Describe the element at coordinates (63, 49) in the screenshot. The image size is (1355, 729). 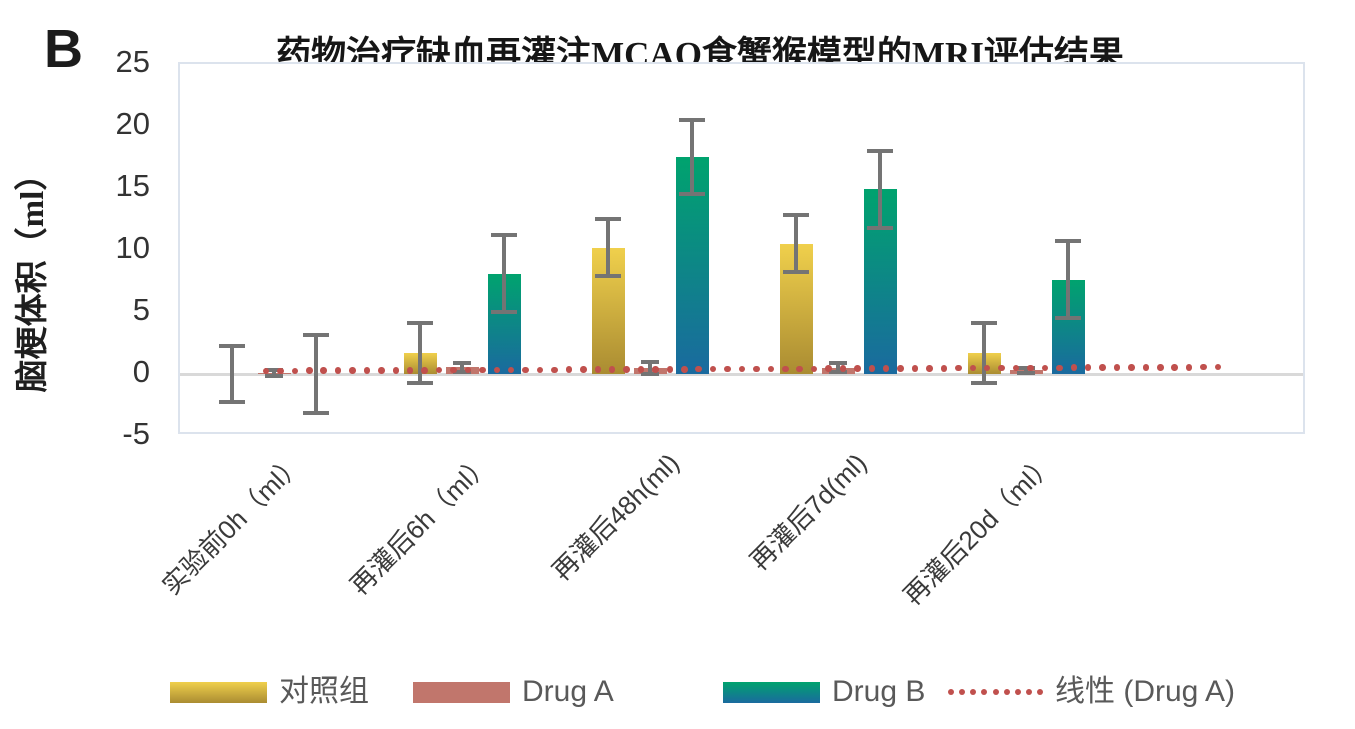
I see `panel-label: B` at that location.